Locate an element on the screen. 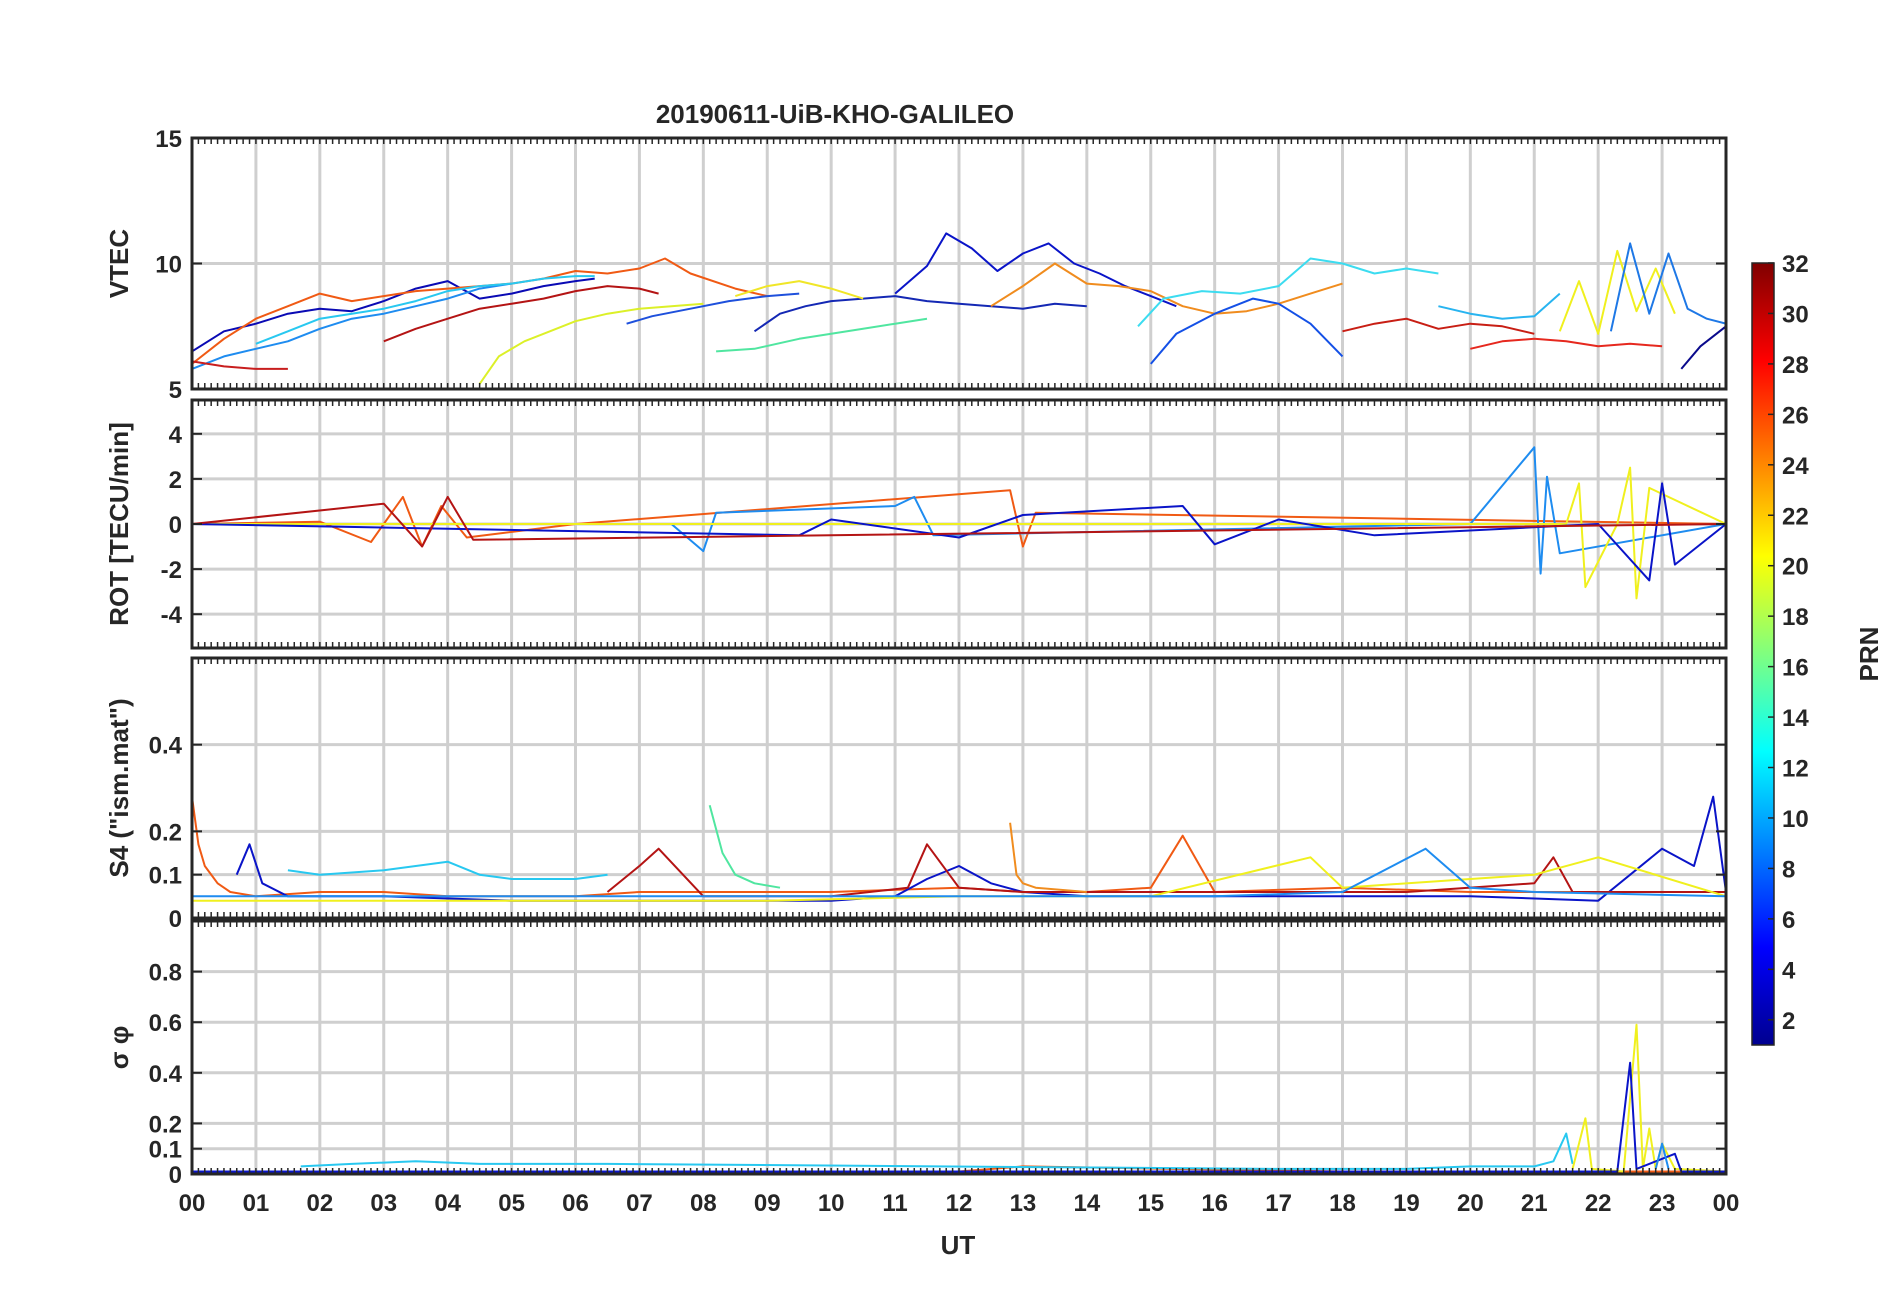 This screenshot has height=1292, width=1902. chart-title: 20190611-UiB-KHO-GALILEO is located at coordinates (835, 114).